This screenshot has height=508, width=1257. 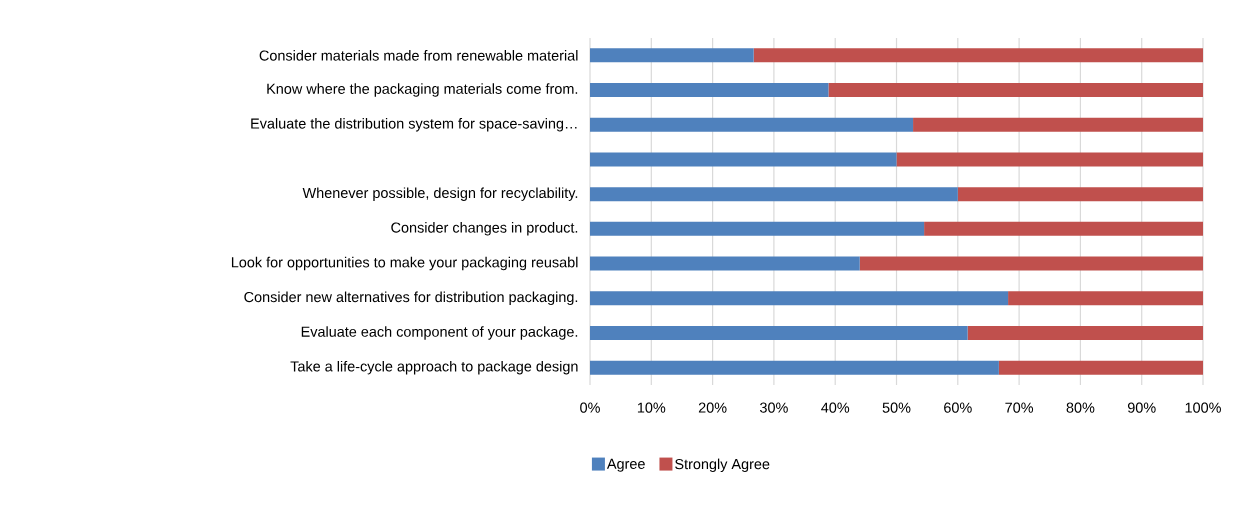 What do you see at coordinates (958, 407) in the screenshot?
I see `x-tick-label: 60%` at bounding box center [958, 407].